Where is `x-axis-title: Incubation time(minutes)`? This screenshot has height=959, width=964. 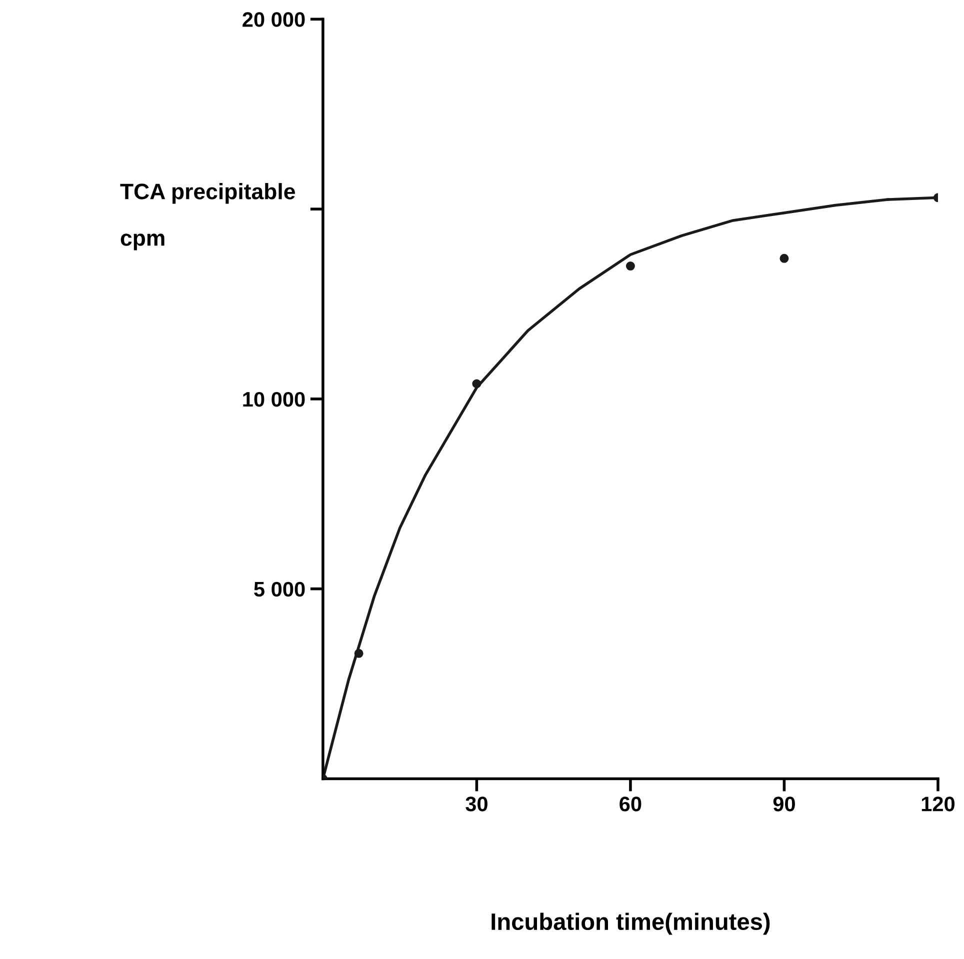
x-axis-title: Incubation time(minutes) is located at coordinates (631, 923).